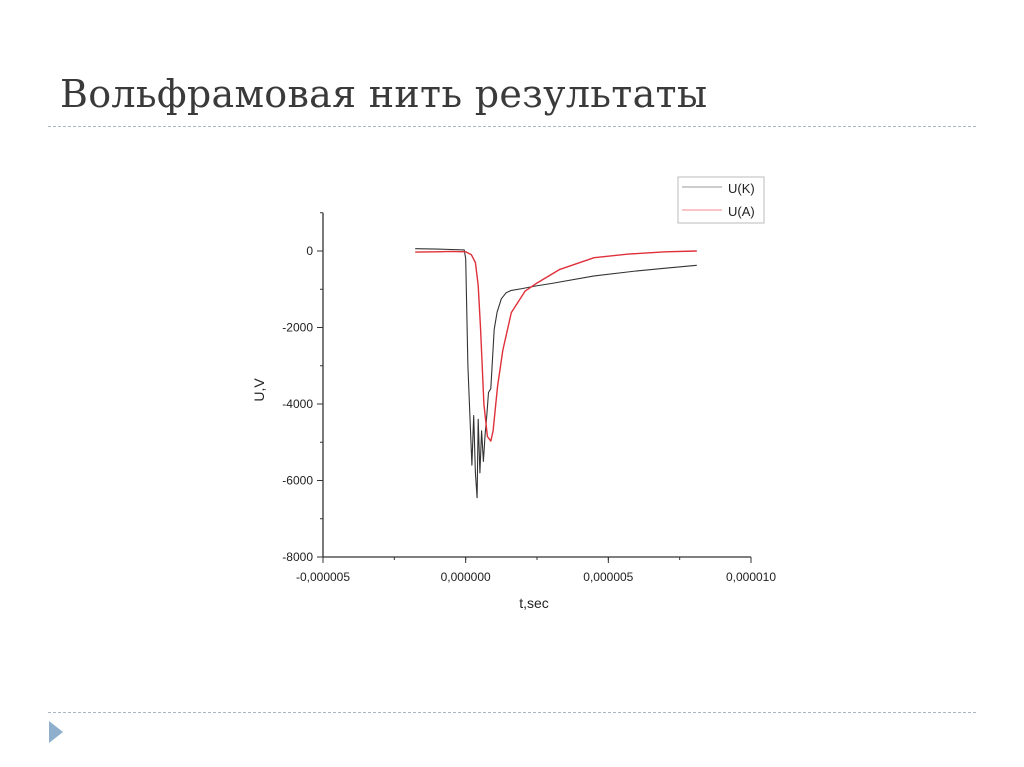 This screenshot has width=1024, height=767. What do you see at coordinates (556, 346) in the screenshot?
I see `series-line-ua` at bounding box center [556, 346].